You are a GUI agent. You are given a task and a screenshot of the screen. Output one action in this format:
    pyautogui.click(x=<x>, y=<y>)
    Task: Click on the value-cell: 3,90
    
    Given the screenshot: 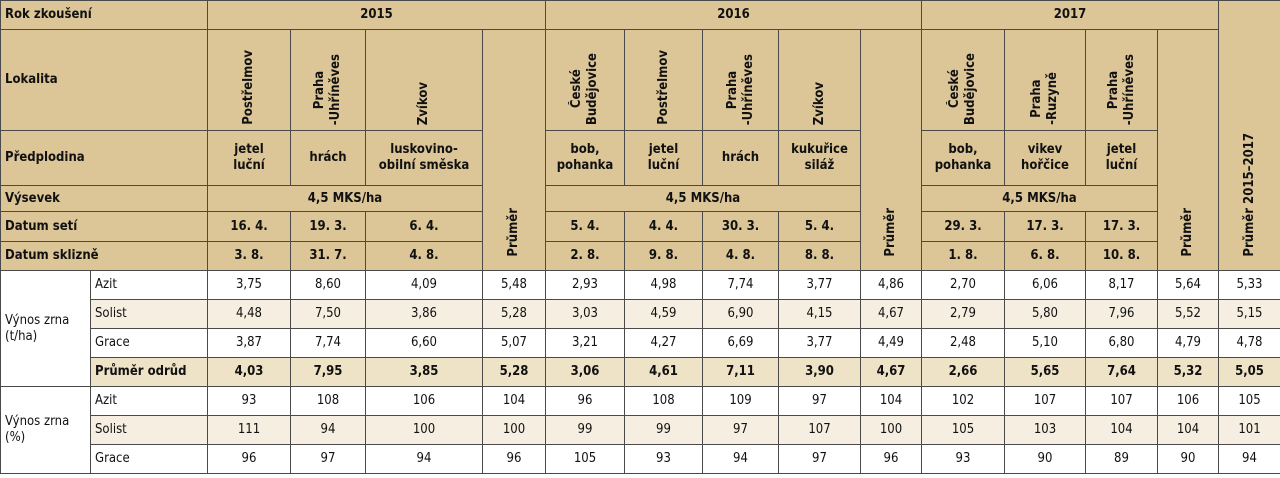 What is the action you would take?
    pyautogui.click(x=819, y=372)
    